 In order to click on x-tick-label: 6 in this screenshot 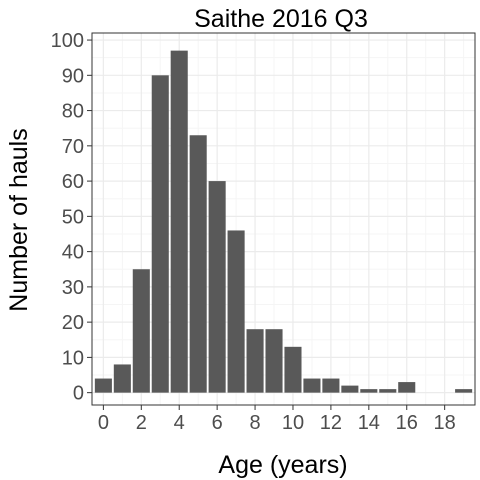, I will do `click(217, 423)`.